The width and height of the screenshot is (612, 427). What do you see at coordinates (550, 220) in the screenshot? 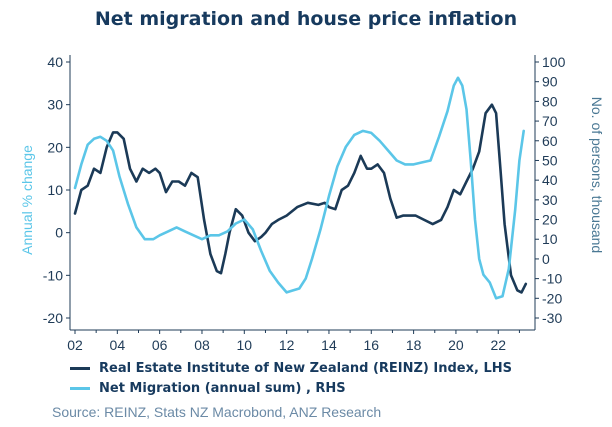
I see `right-tick-label: 20` at bounding box center [550, 220].